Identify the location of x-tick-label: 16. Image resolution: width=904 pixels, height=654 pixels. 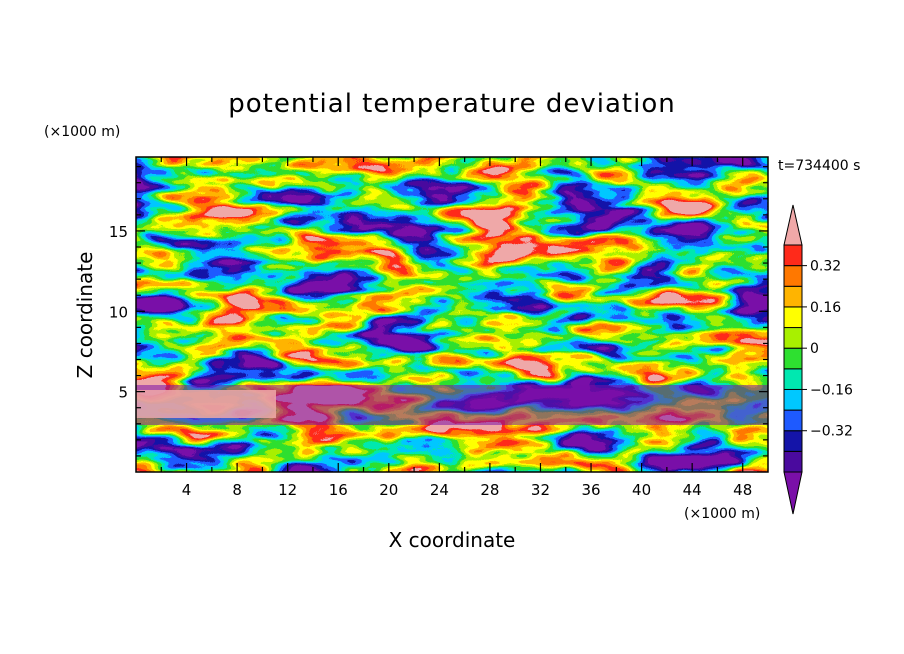
(338, 490).